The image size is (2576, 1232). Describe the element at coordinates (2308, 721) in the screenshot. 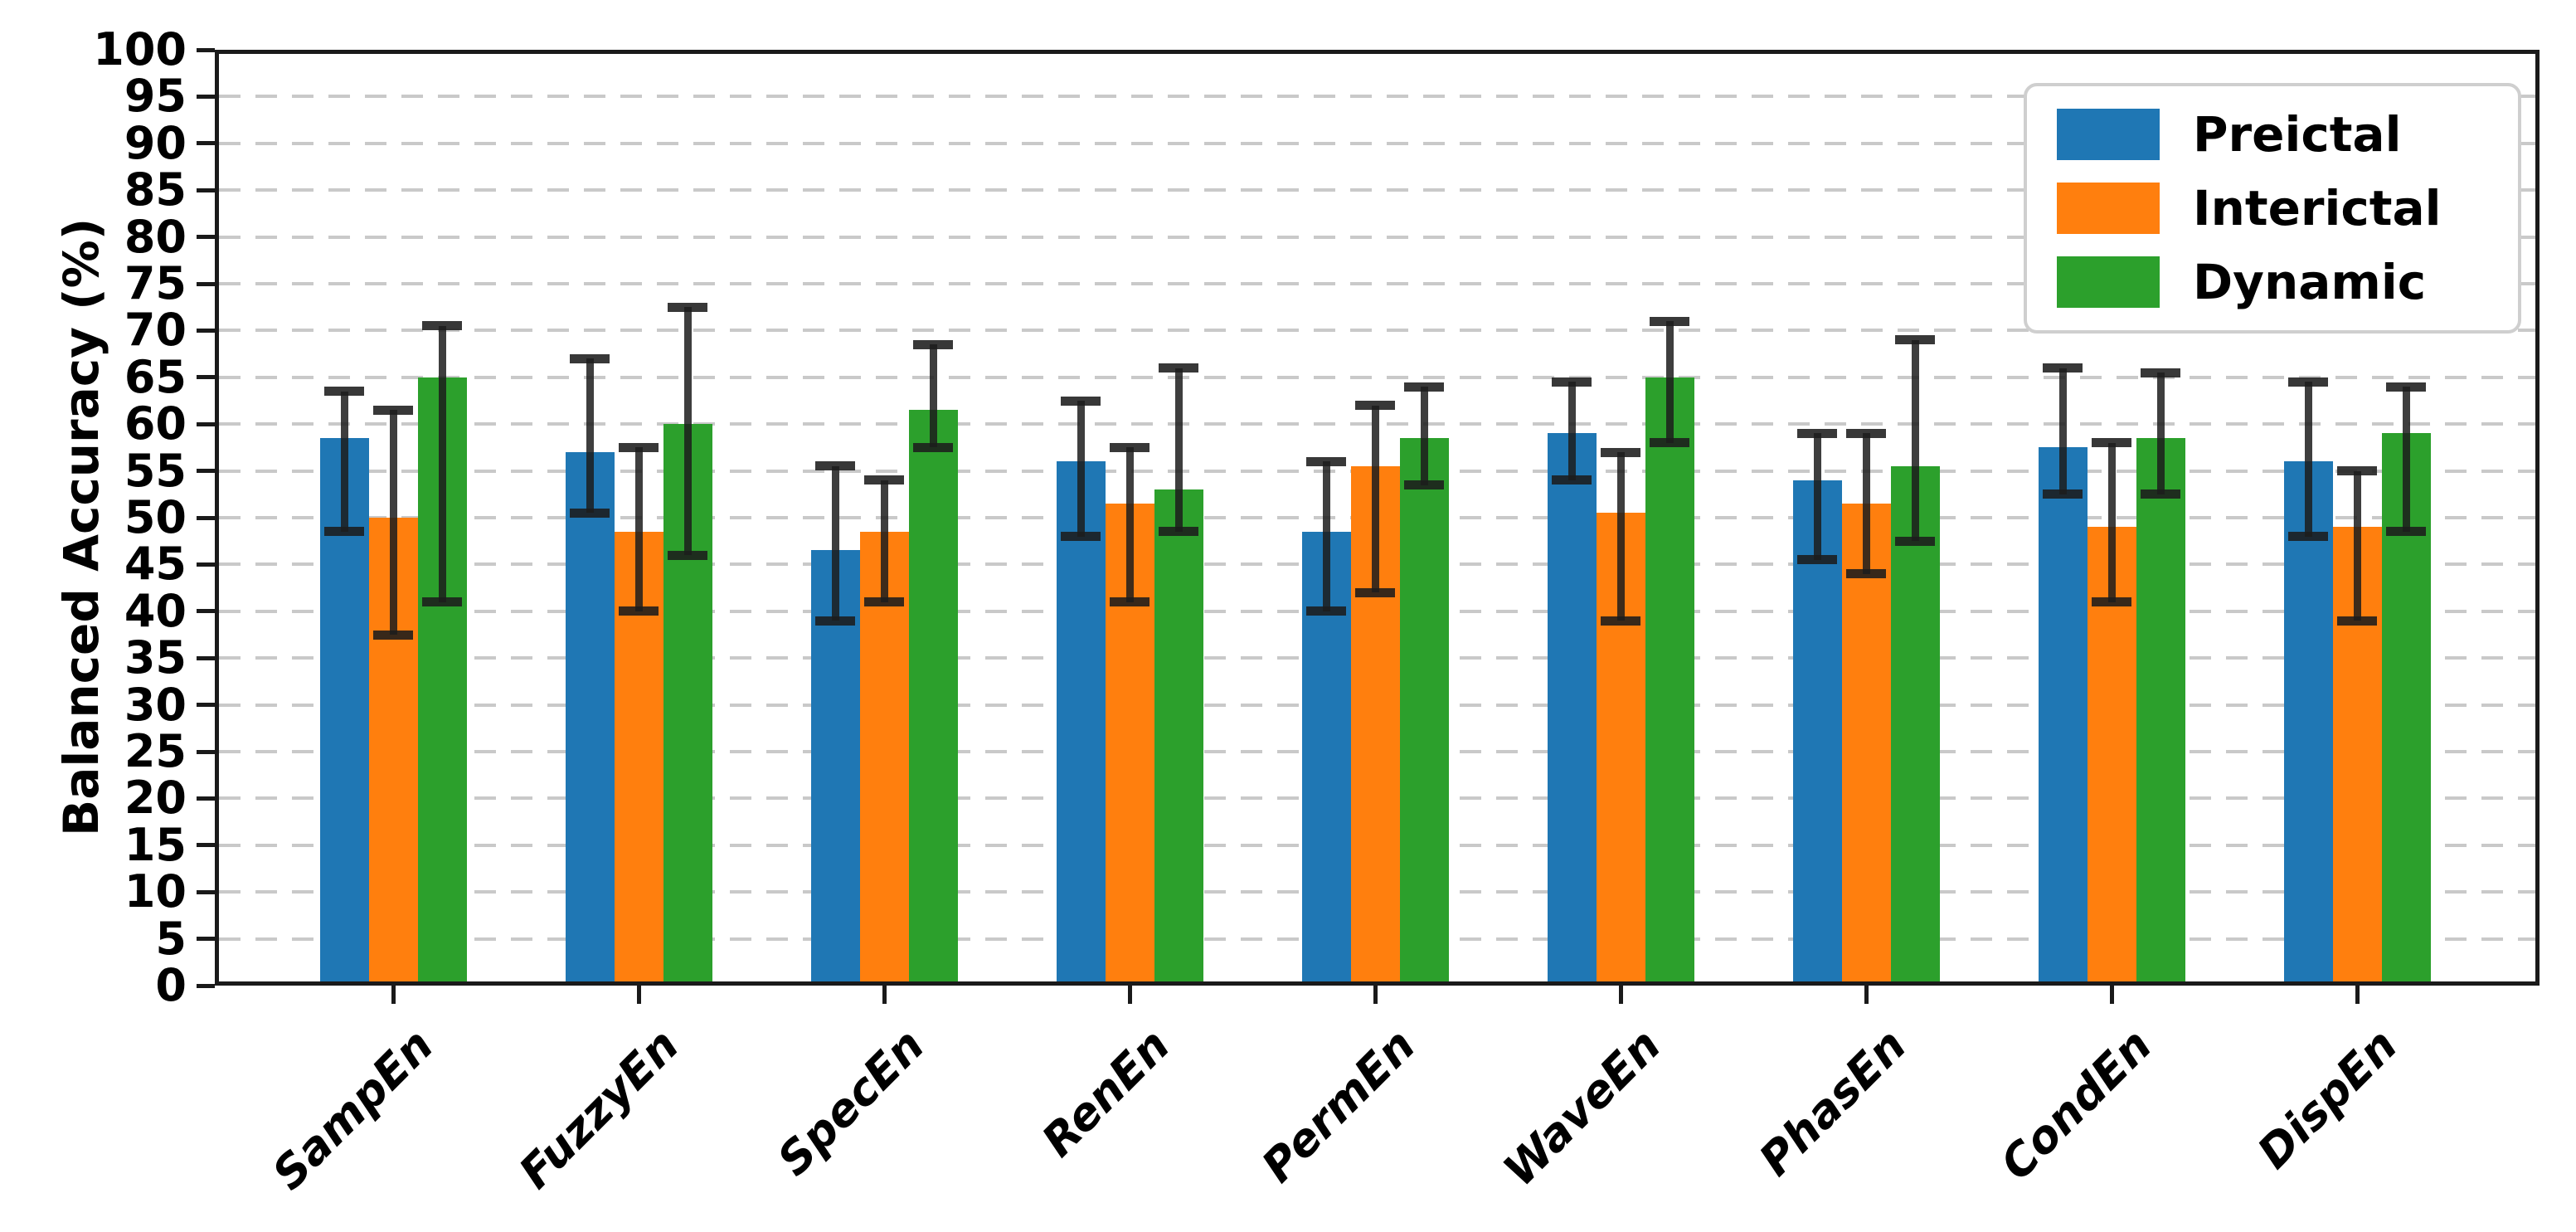

I see `bar-preictal-dispen` at that location.